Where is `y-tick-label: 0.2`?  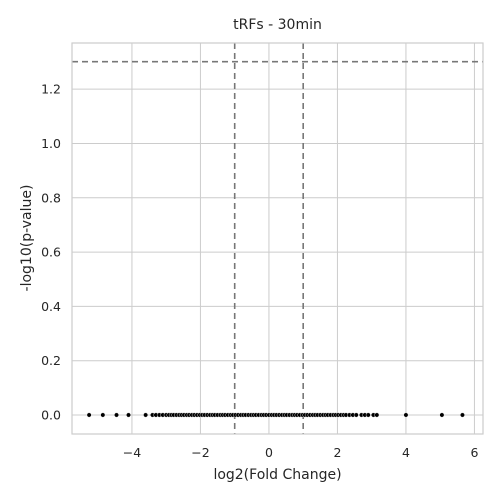
y-tick-label: 0.2 is located at coordinates (51, 360).